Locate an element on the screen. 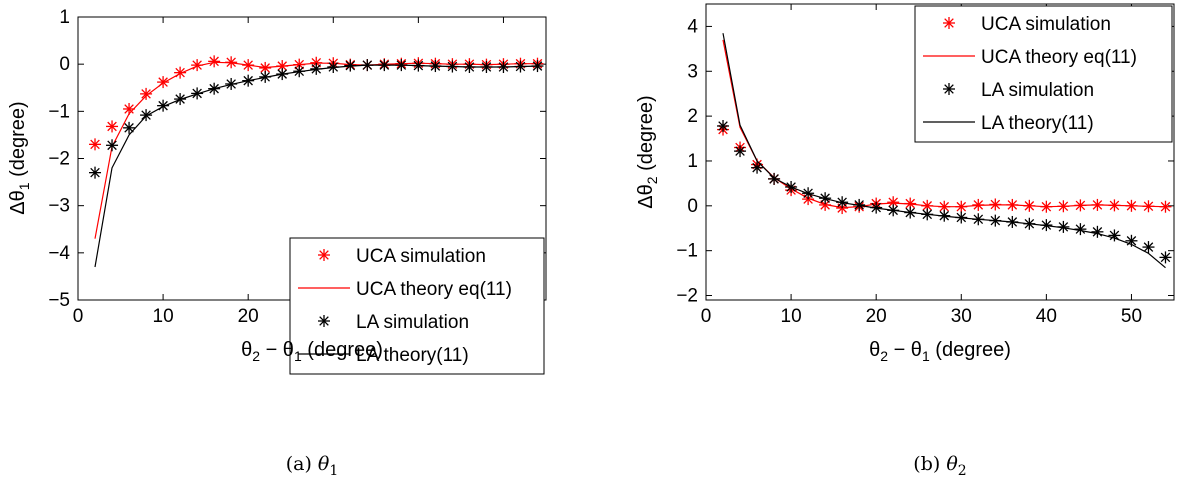  series-line is located at coordinates (944, 124).